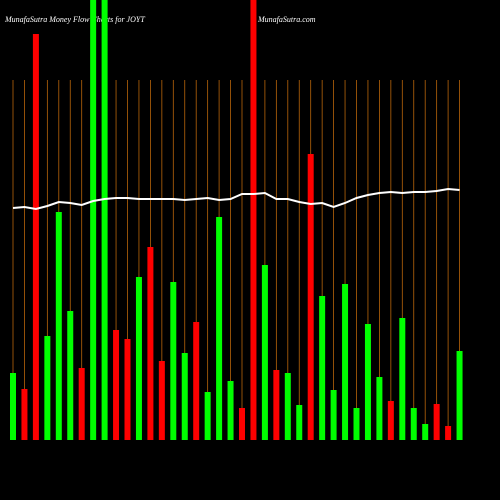 Image resolution: width=500 pixels, height=500 pixels. Describe the element at coordinates (74, 19) in the screenshot. I see `chart-title: MunafaSutra Money Flow Charts for JOYT` at that location.